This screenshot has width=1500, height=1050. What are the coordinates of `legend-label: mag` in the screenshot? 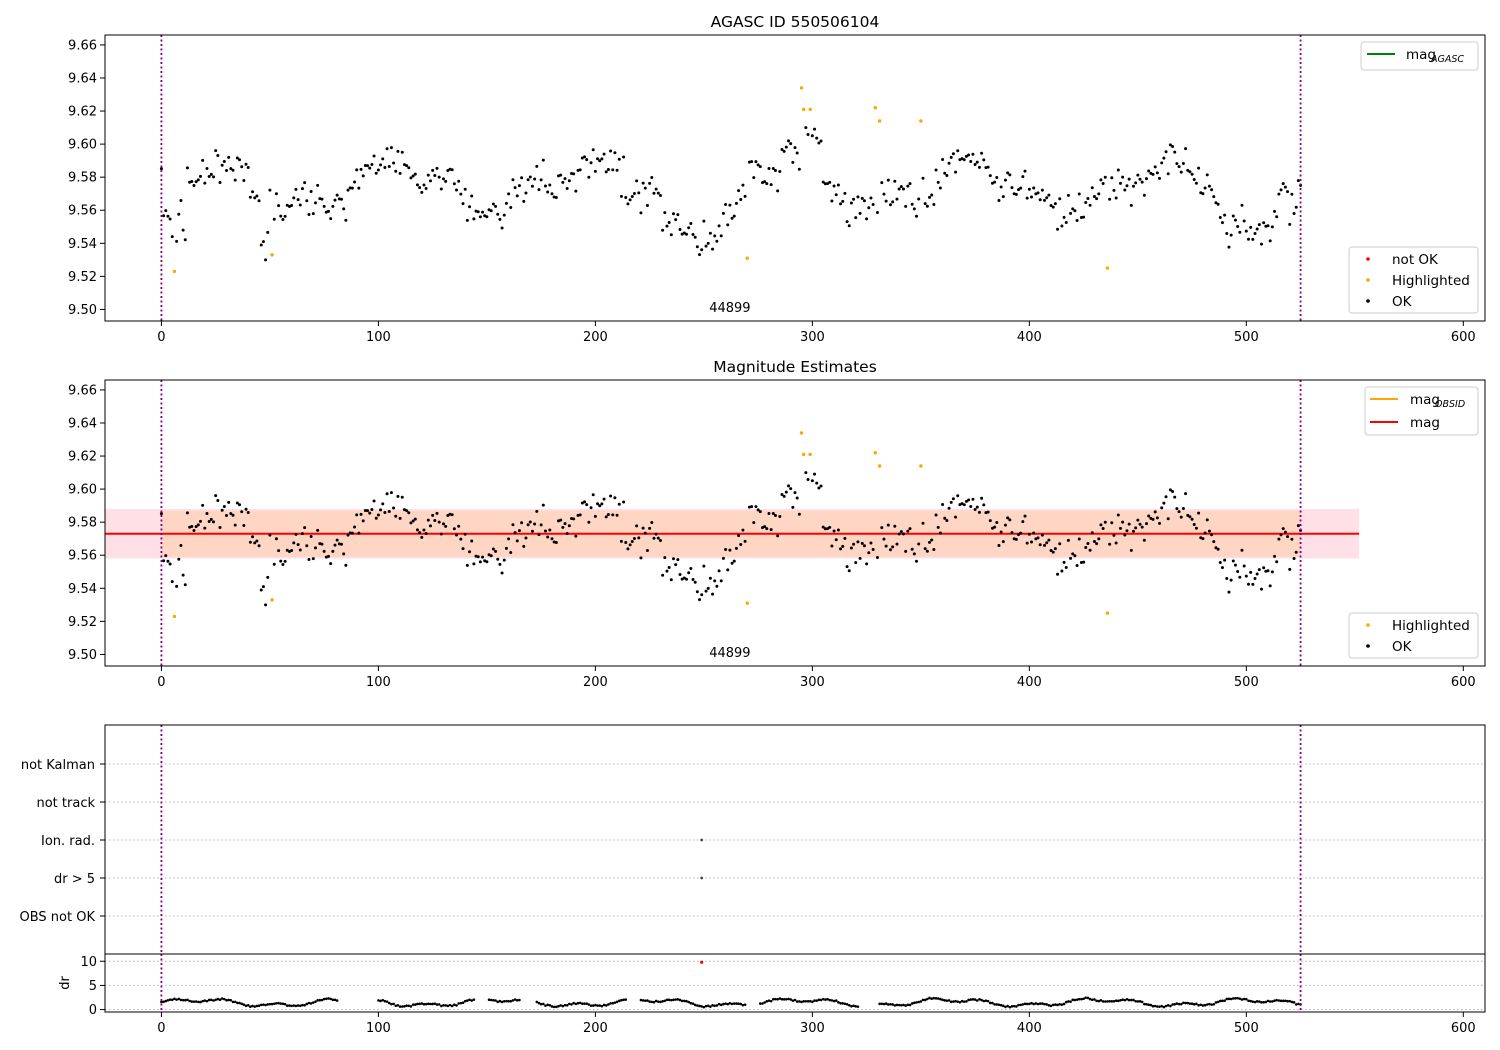 It's located at (1421, 55).